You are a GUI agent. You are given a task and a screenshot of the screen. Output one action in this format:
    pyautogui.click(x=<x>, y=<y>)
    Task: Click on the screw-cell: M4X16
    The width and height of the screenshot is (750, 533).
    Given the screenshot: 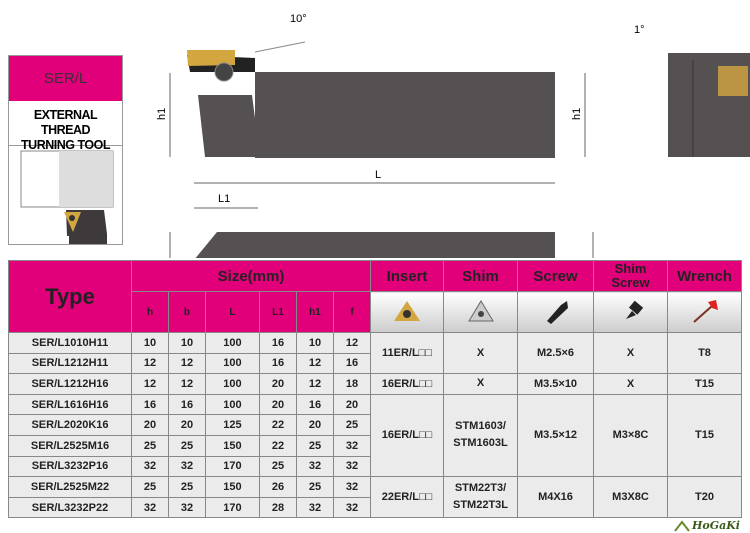 What is the action you would take?
    pyautogui.click(x=555, y=497)
    